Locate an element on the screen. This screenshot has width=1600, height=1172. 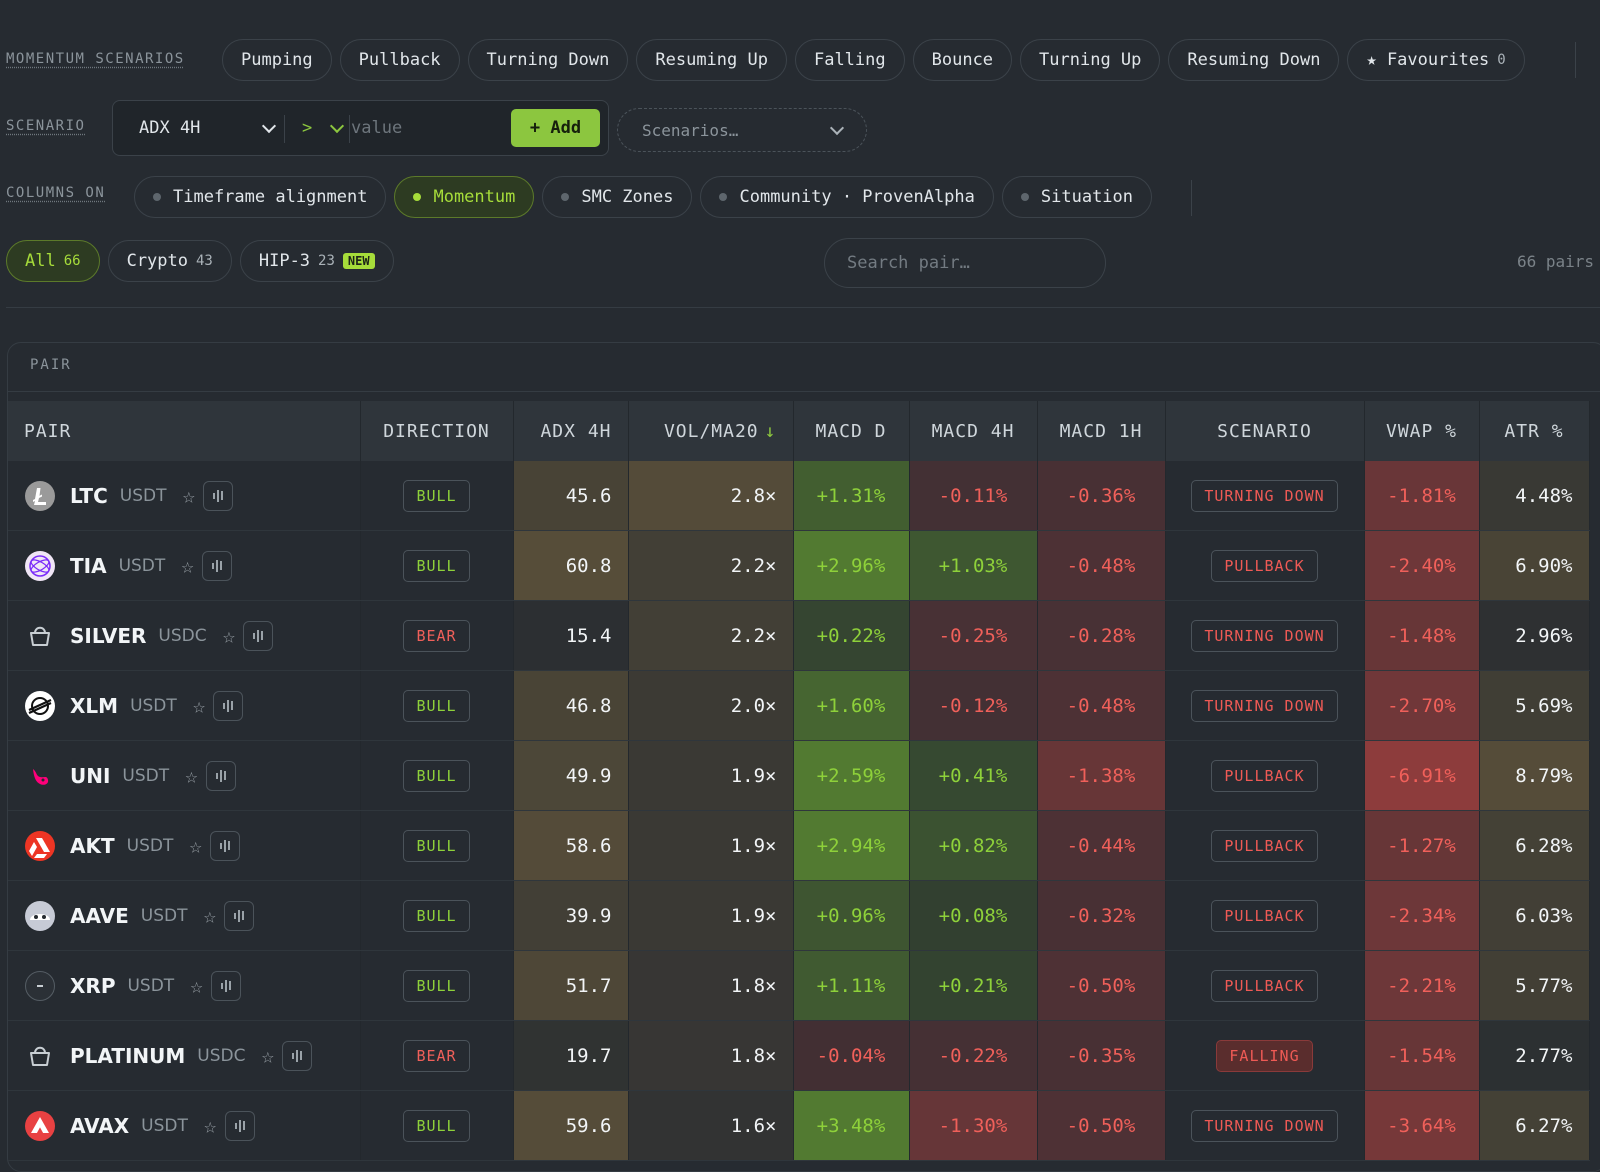
vwap-cell: -2.34% is located at coordinates (1422, 915).